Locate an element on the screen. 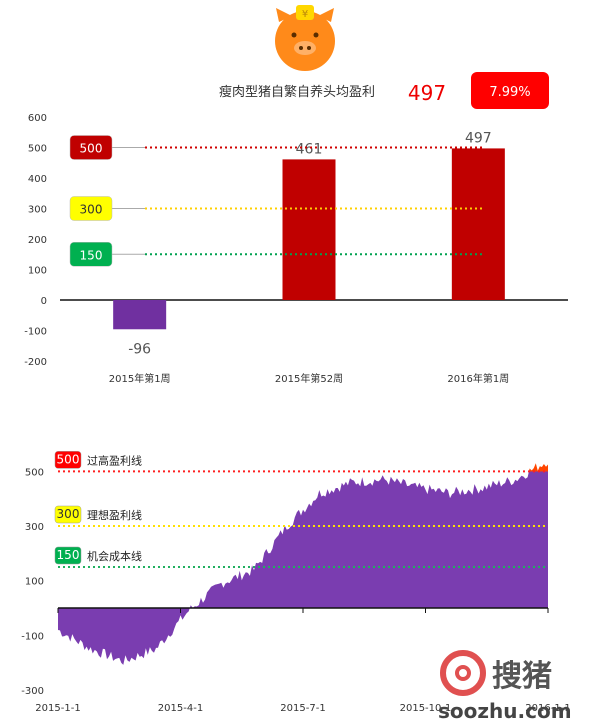 The height and width of the screenshot is (725, 611). pig-logo-icon: ¥ is located at coordinates (305, 38).